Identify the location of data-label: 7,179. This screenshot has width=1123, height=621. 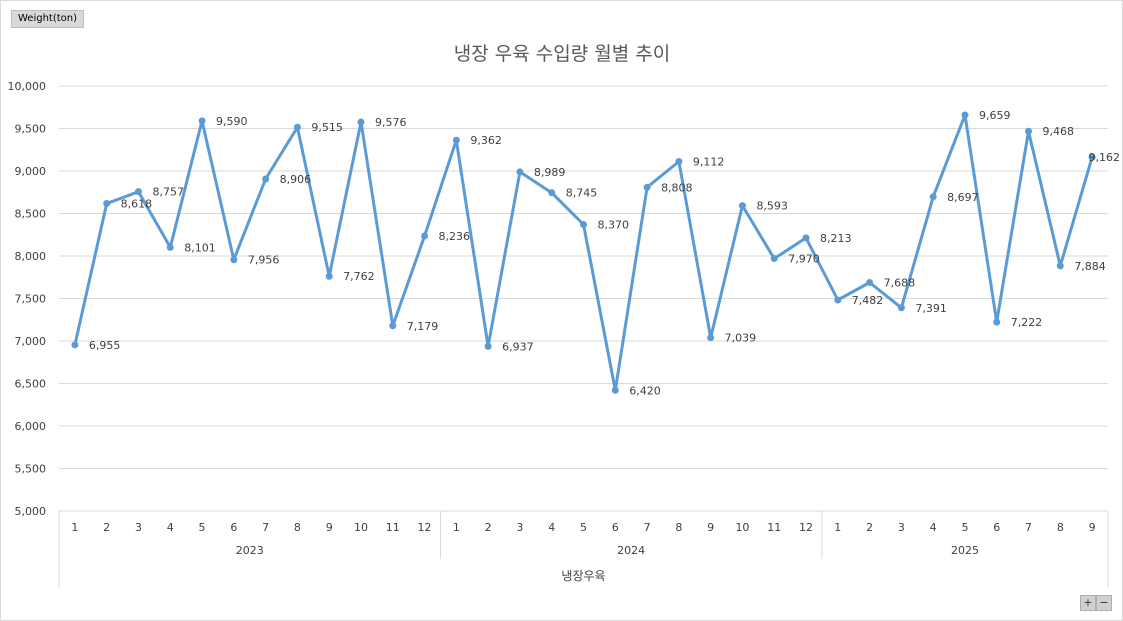
(423, 326).